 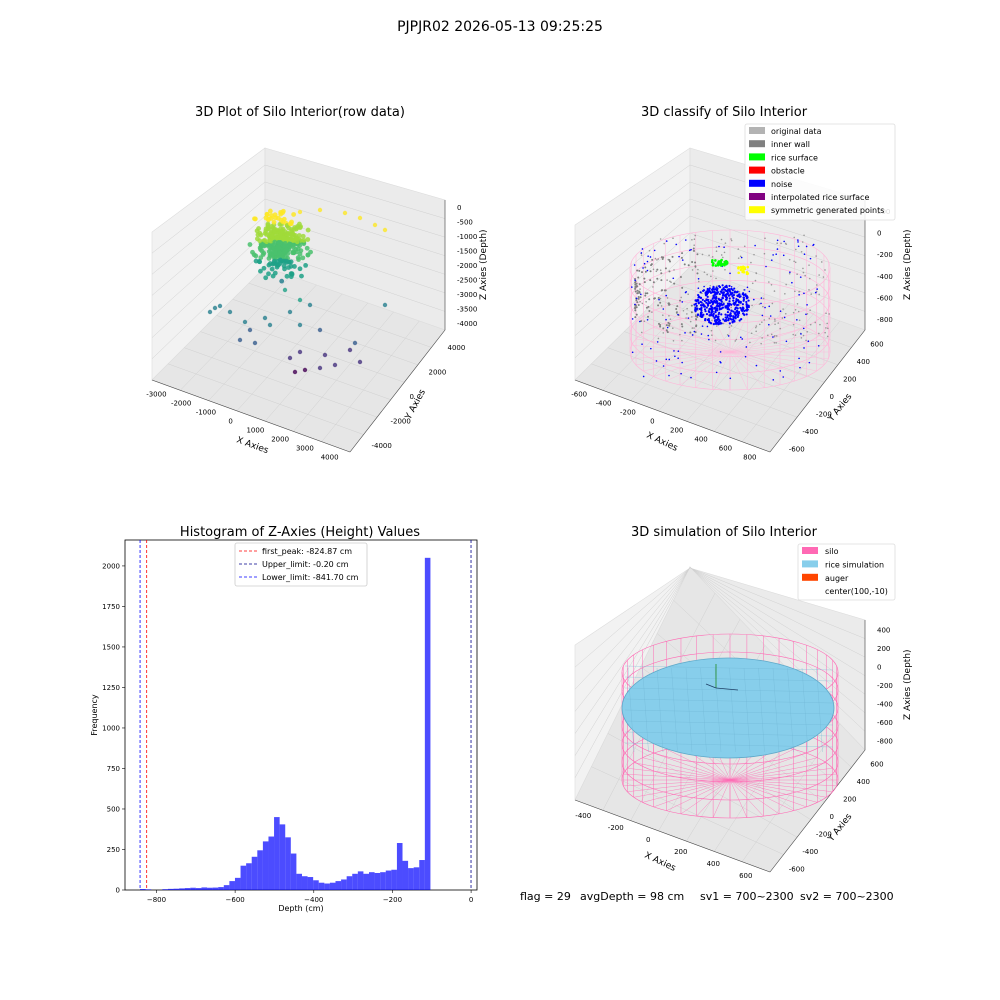 I want to click on histogram-axes-frame, so click(x=301, y=715).